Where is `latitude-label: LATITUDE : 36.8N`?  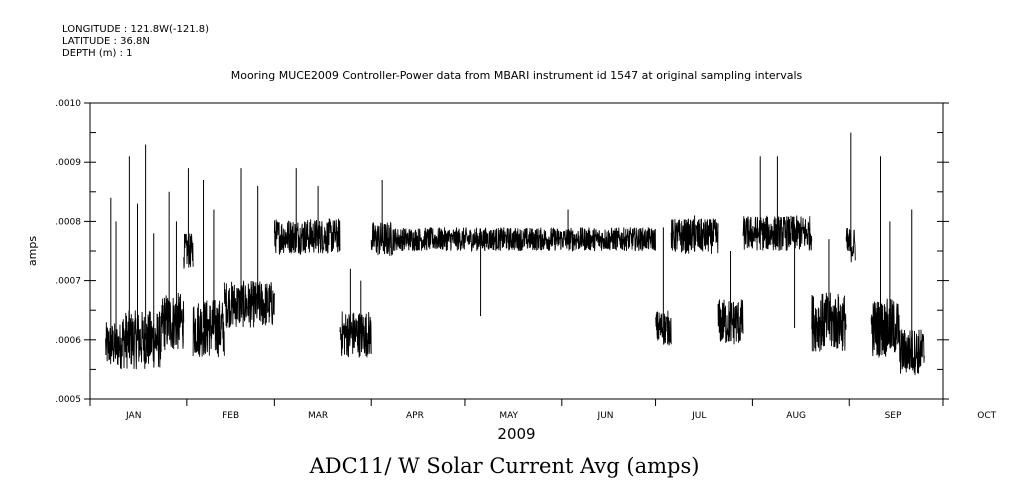 latitude-label: LATITUDE : 36.8N is located at coordinates (106, 41).